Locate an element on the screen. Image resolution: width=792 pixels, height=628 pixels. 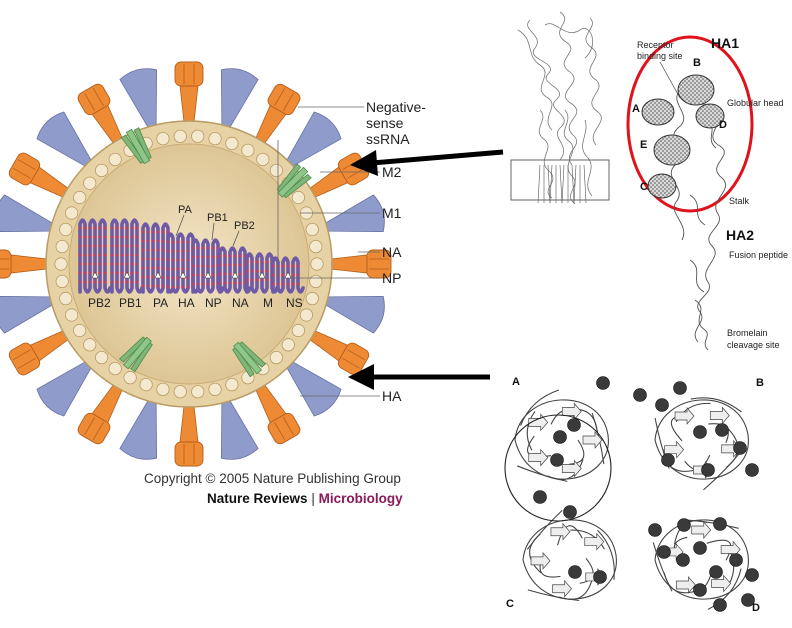
label-np: NP is located at coordinates (391, 278).